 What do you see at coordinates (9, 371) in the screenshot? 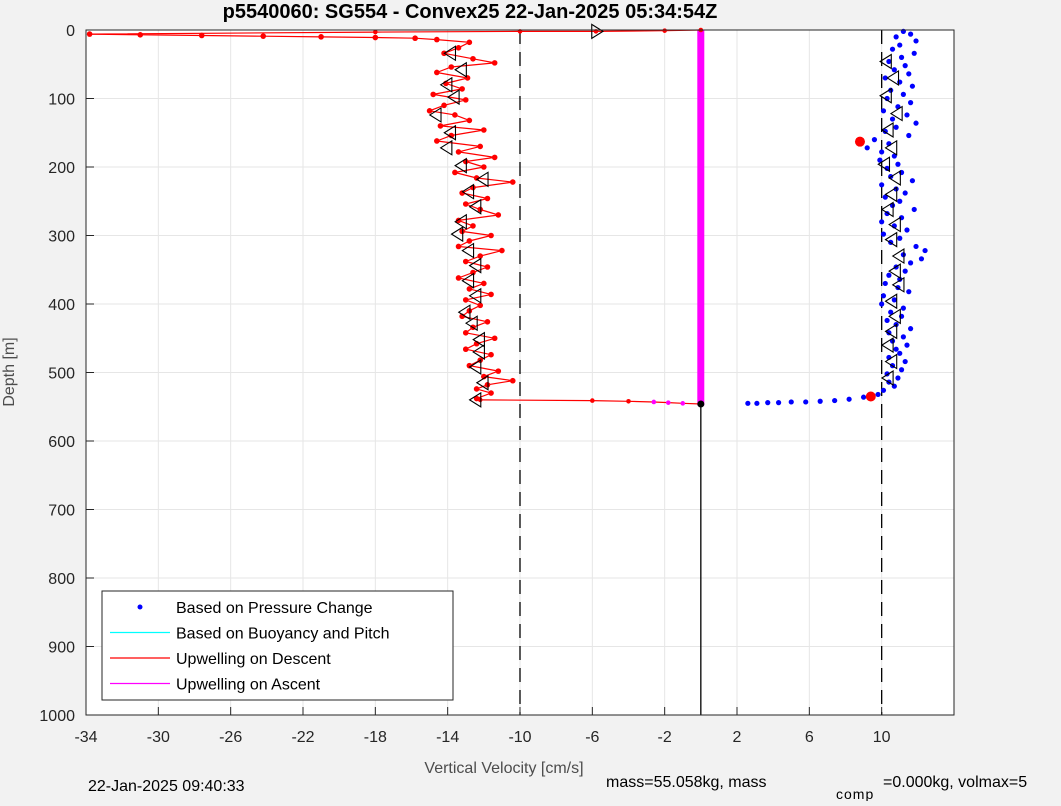
I see `y-axis-label: Depth [m]` at bounding box center [9, 371].